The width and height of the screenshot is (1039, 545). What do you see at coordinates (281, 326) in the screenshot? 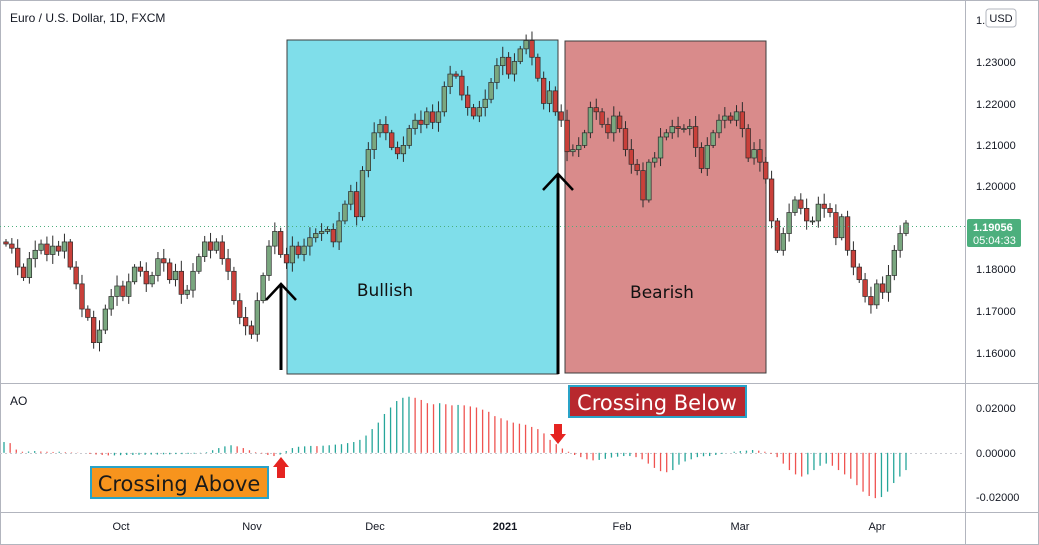
I see `bullish-signal-arrow` at bounding box center [281, 326].